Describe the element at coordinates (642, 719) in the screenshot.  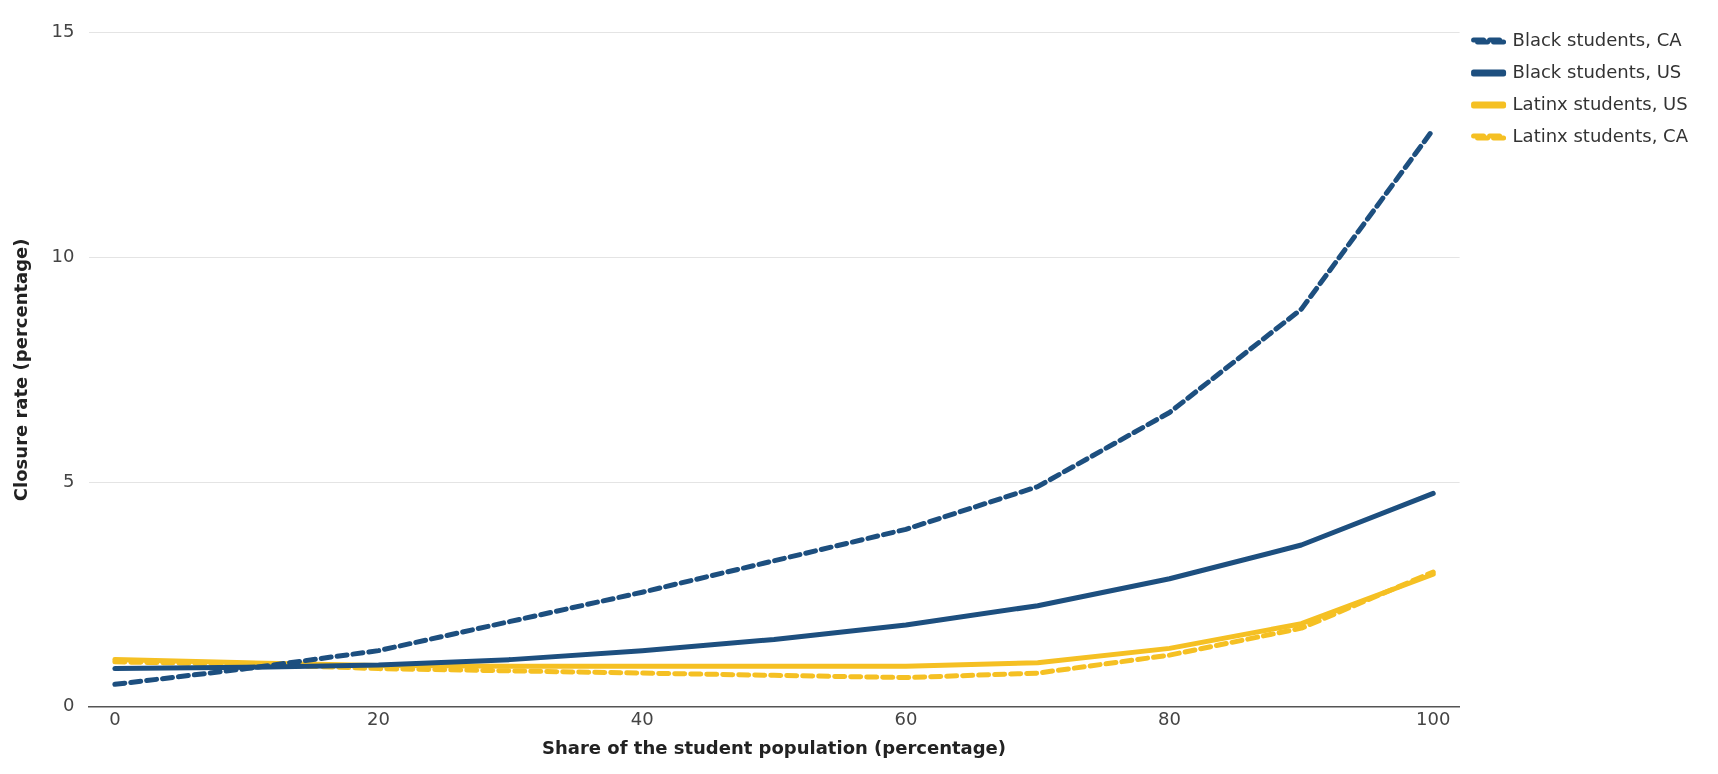
I see `x-tick-label: 40` at that location.